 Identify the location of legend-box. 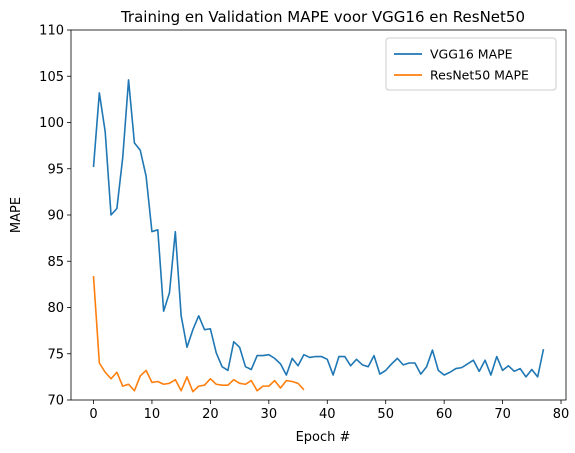
(471, 64).